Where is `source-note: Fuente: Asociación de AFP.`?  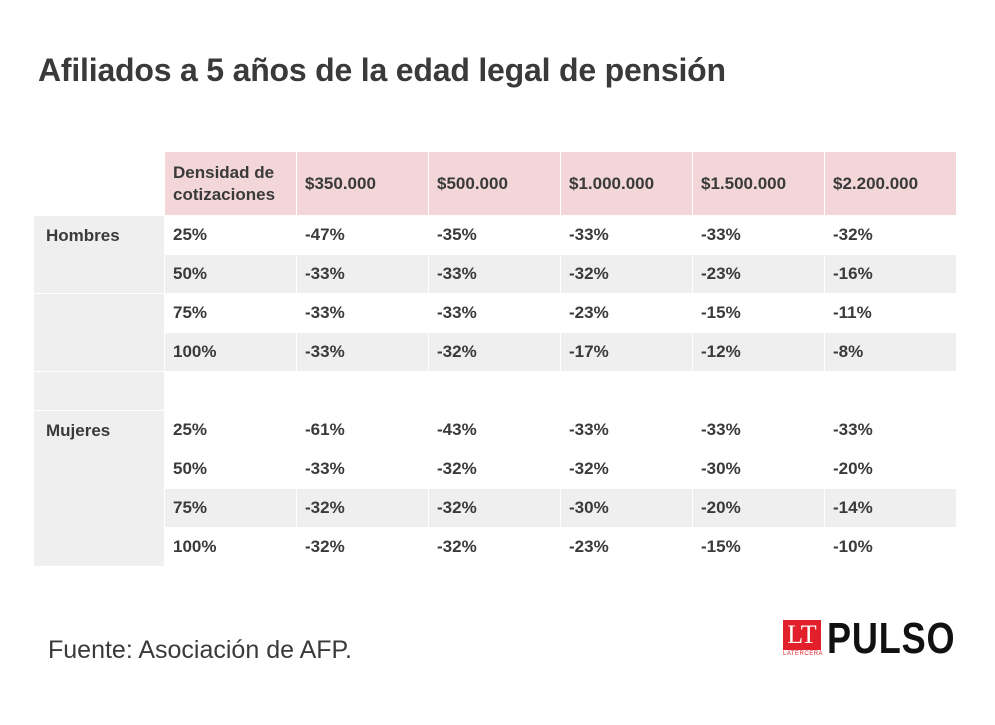
source-note: Fuente: Asociación de AFP. is located at coordinates (200, 650).